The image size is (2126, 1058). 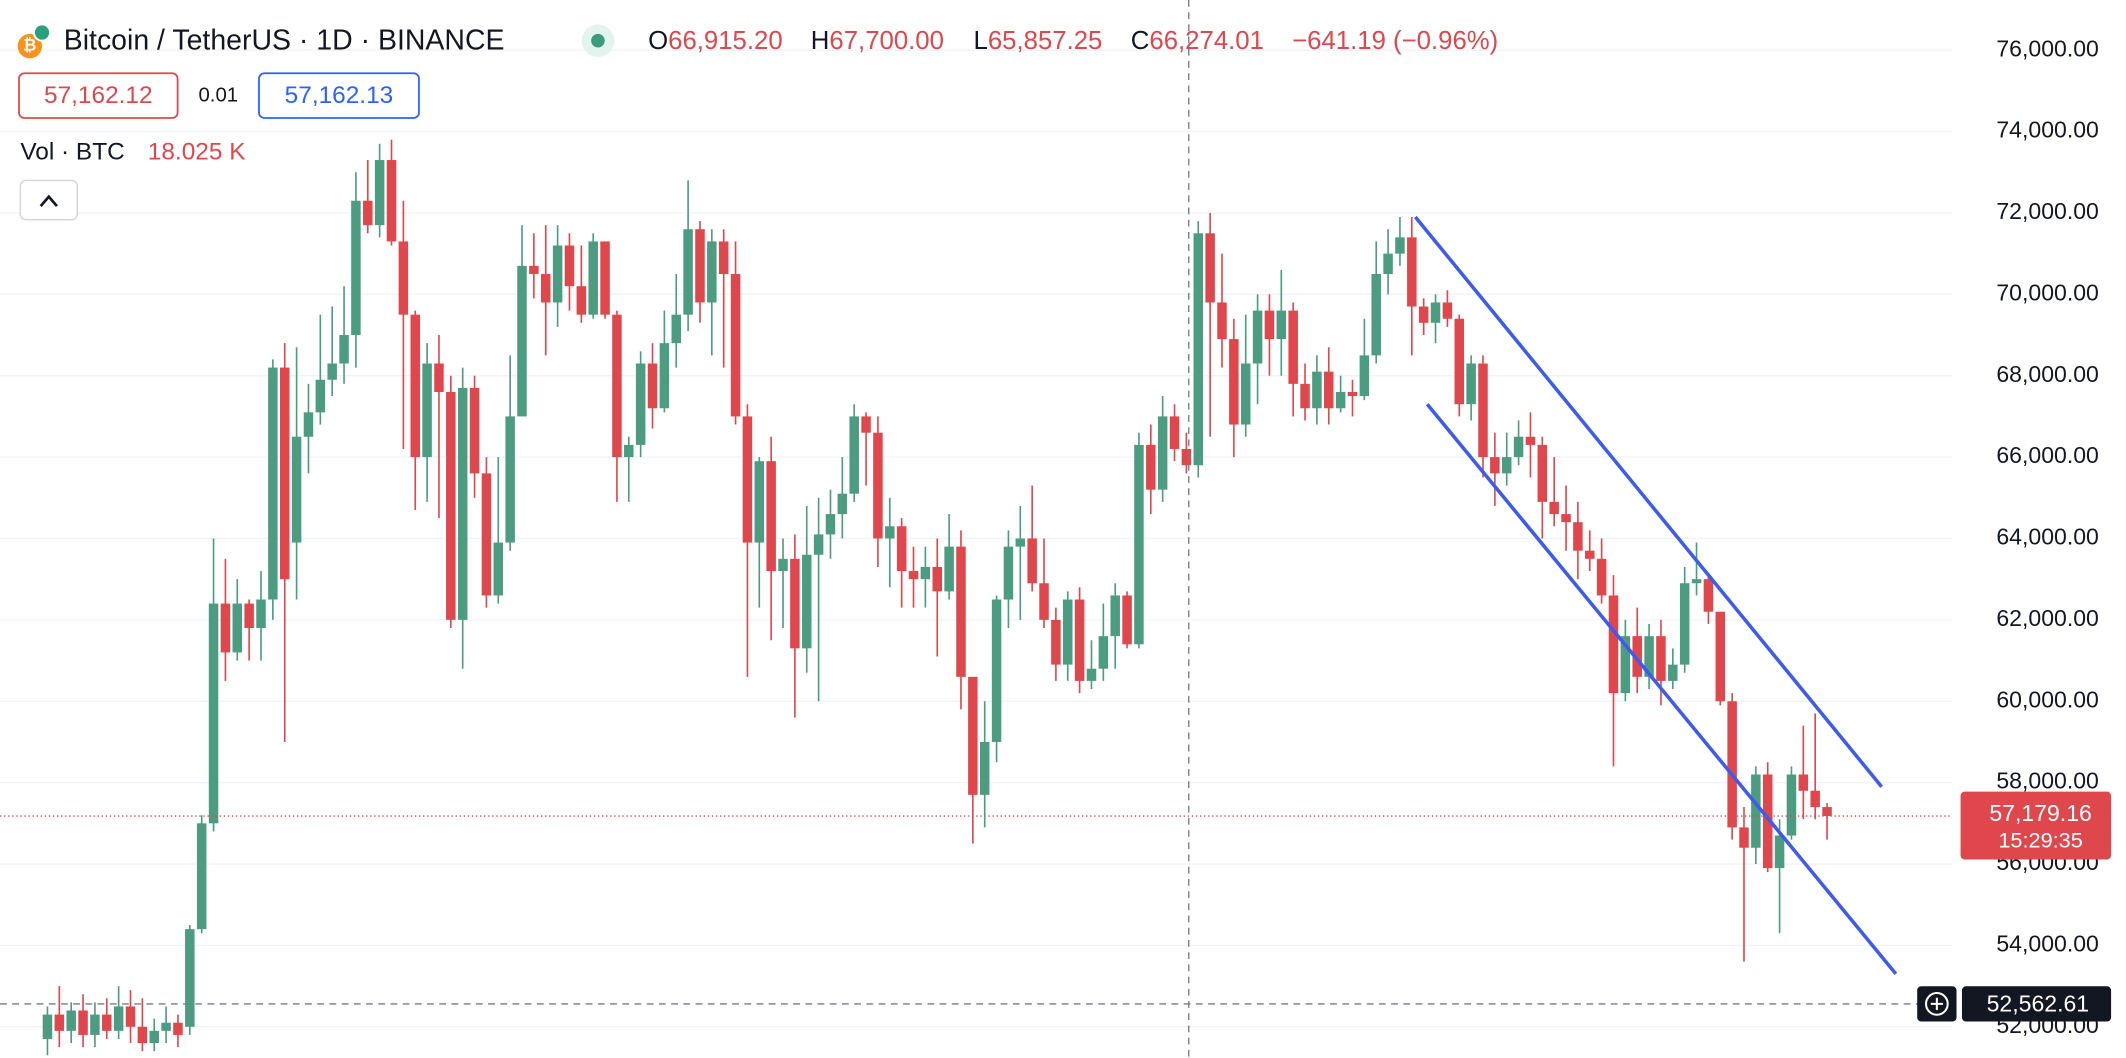 I want to click on coin-glyph: ₿, so click(x=29, y=45).